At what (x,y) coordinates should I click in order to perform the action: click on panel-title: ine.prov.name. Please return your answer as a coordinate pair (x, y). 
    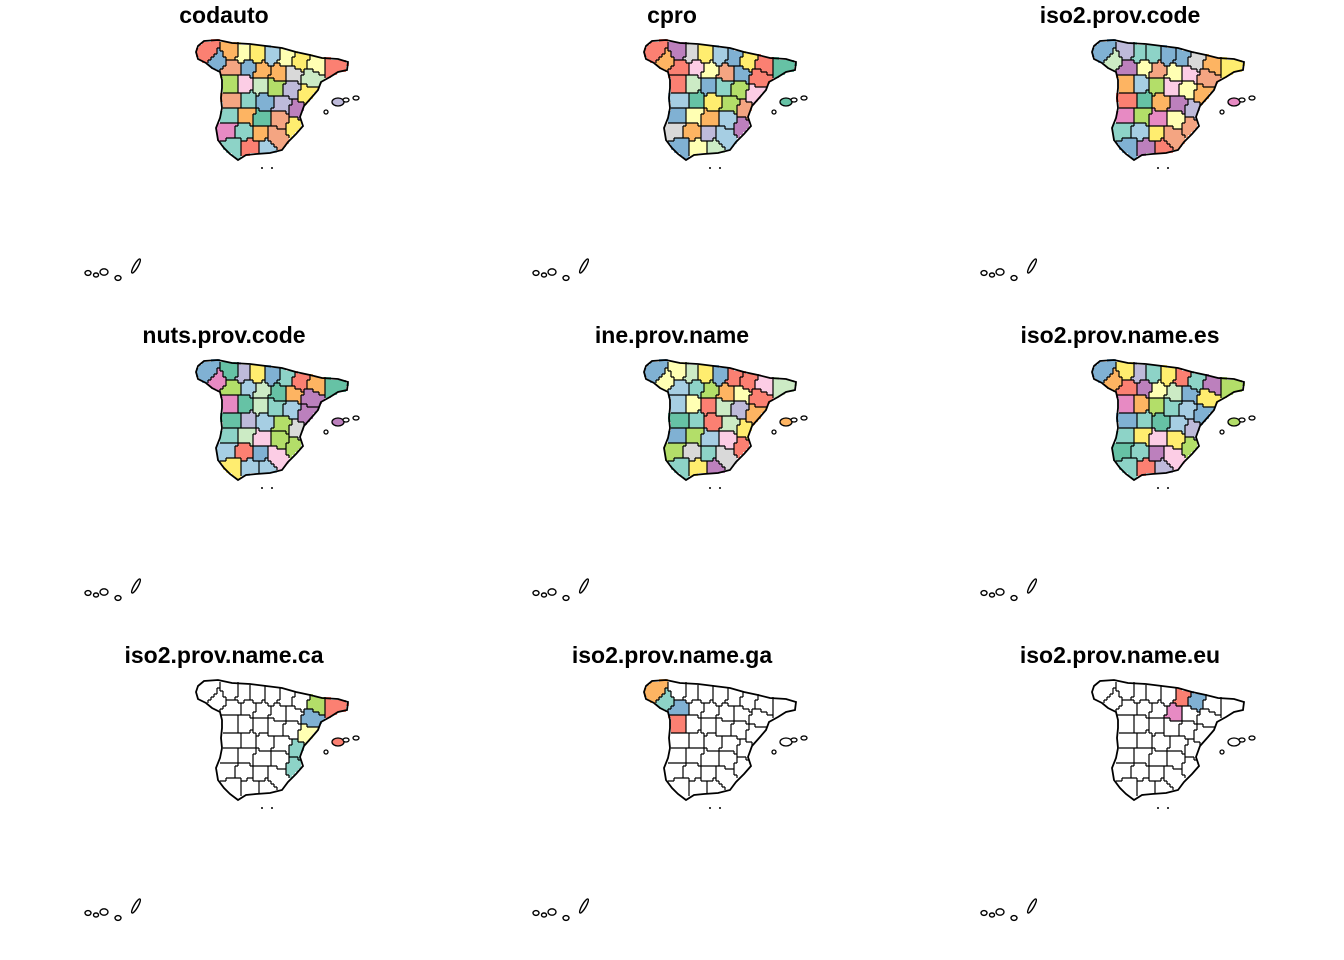
    Looking at the image, I should click on (672, 335).